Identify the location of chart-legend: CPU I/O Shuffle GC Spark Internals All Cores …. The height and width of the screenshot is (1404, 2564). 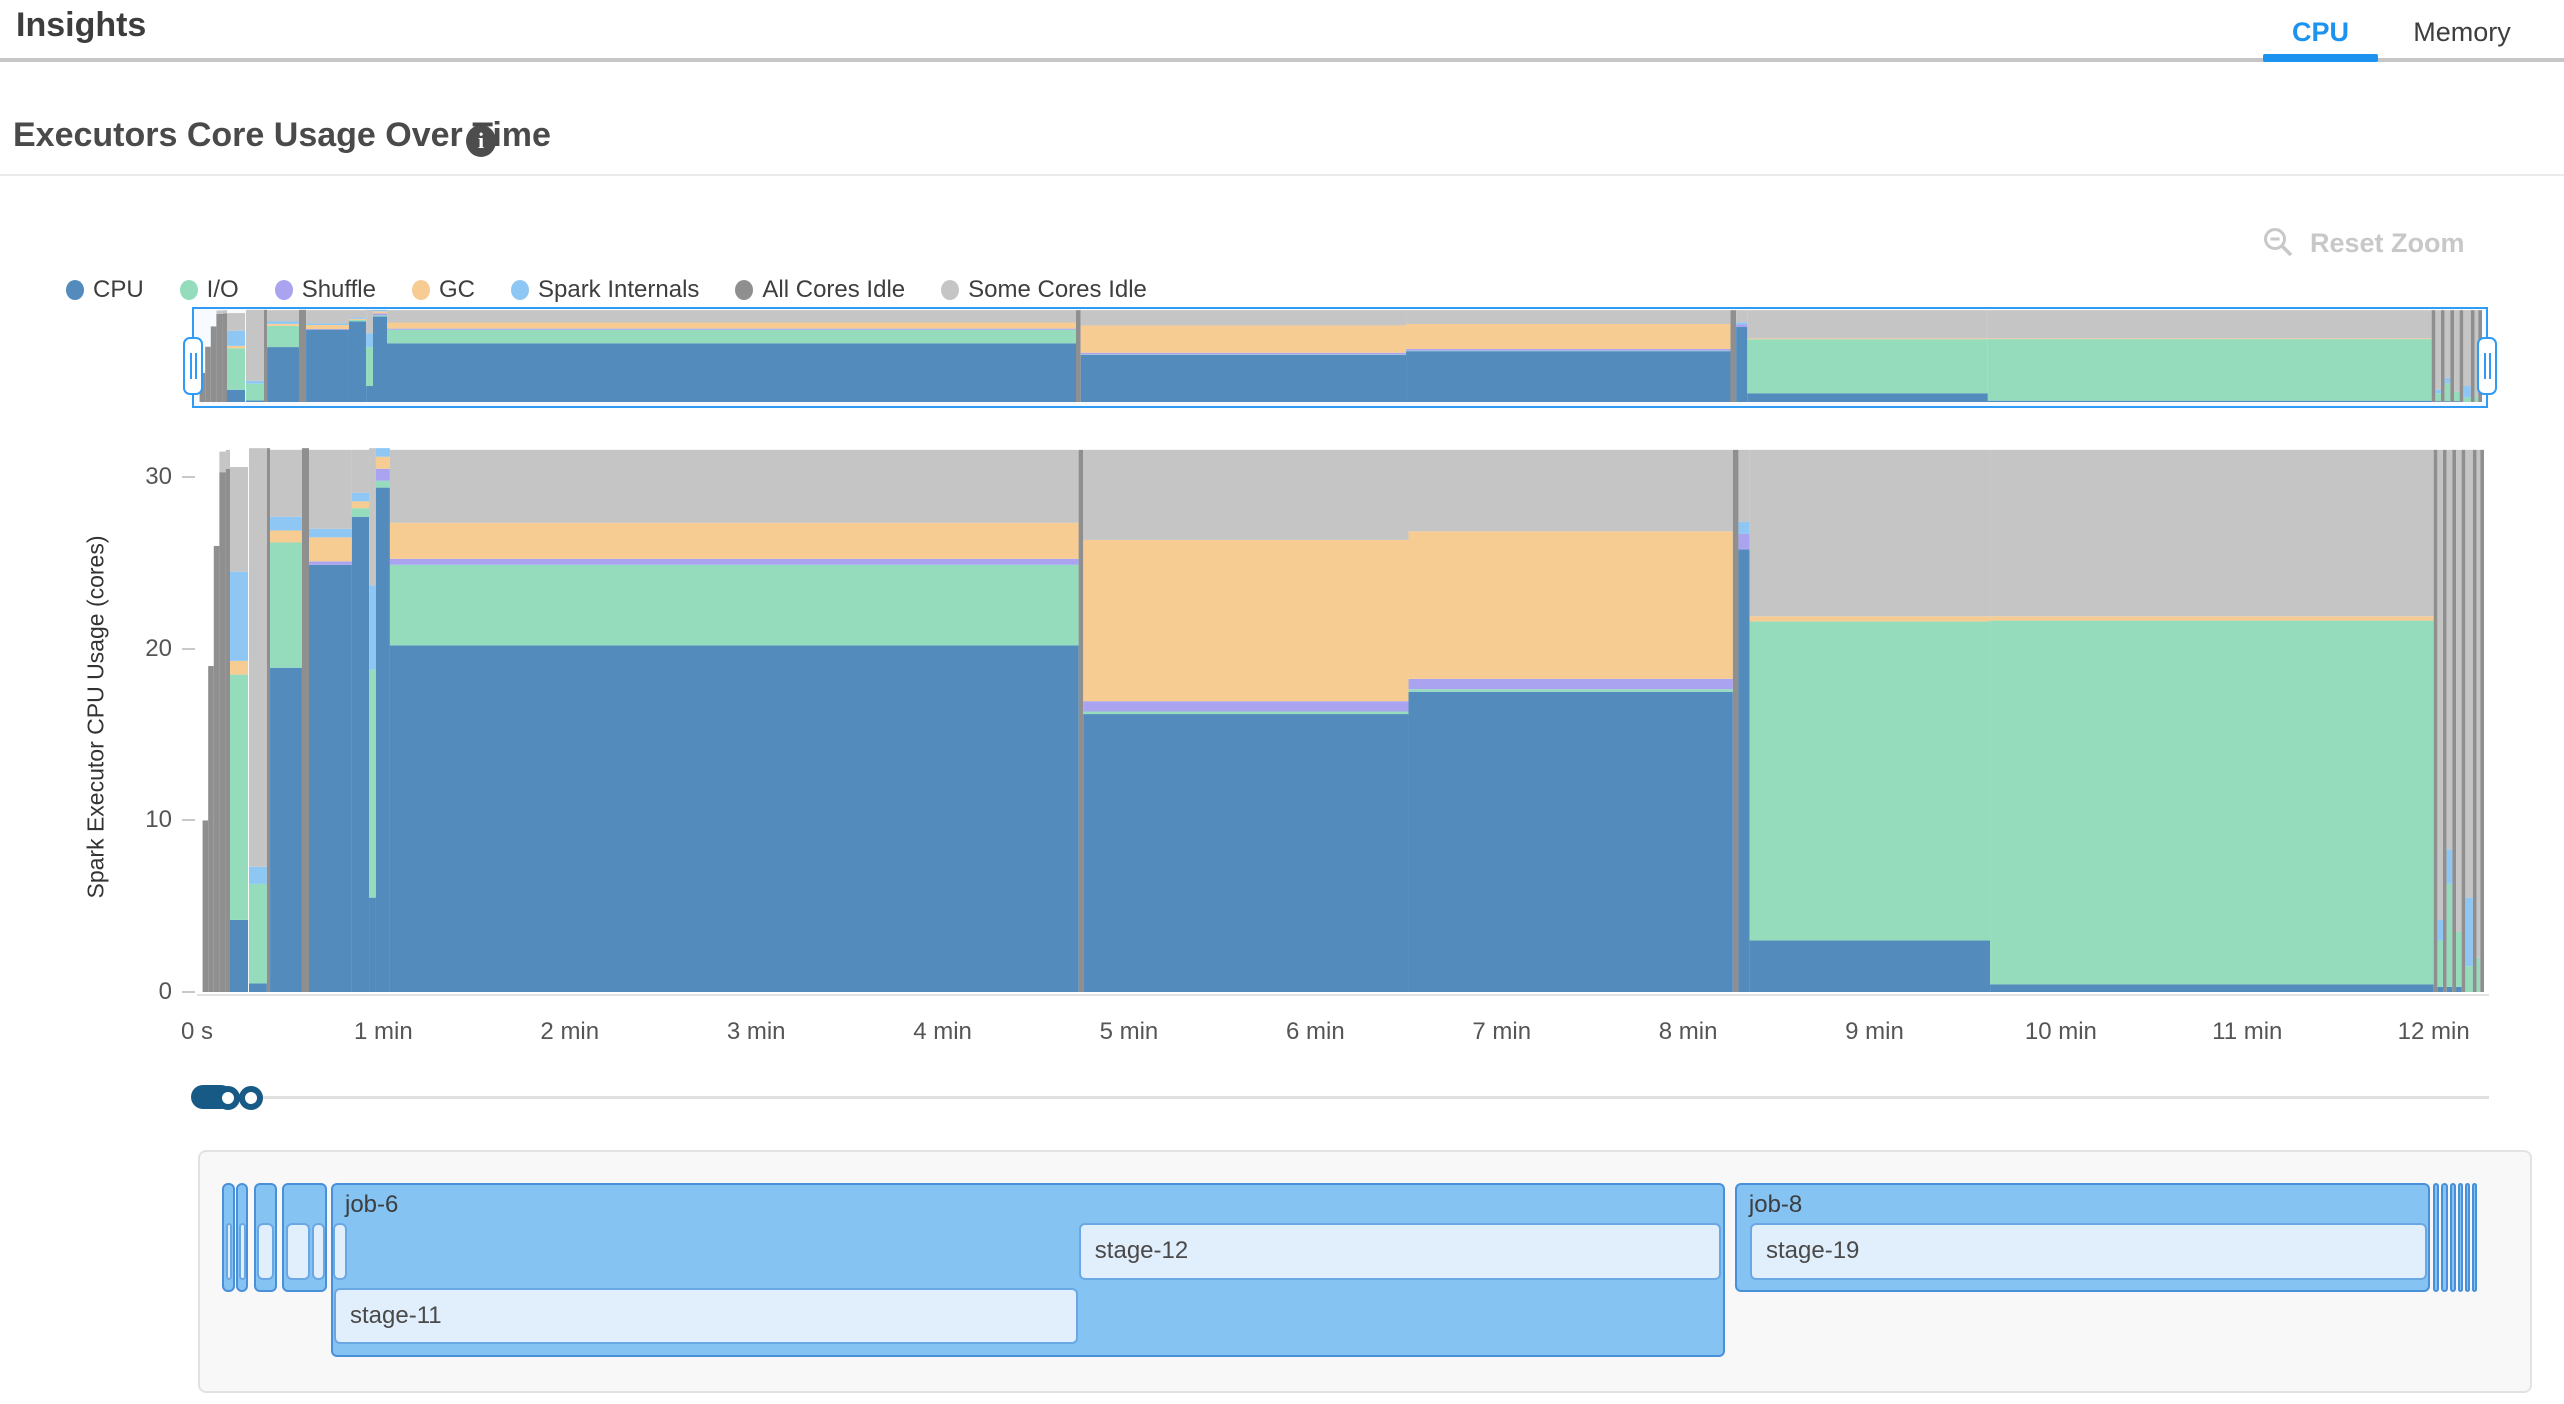
(606, 290).